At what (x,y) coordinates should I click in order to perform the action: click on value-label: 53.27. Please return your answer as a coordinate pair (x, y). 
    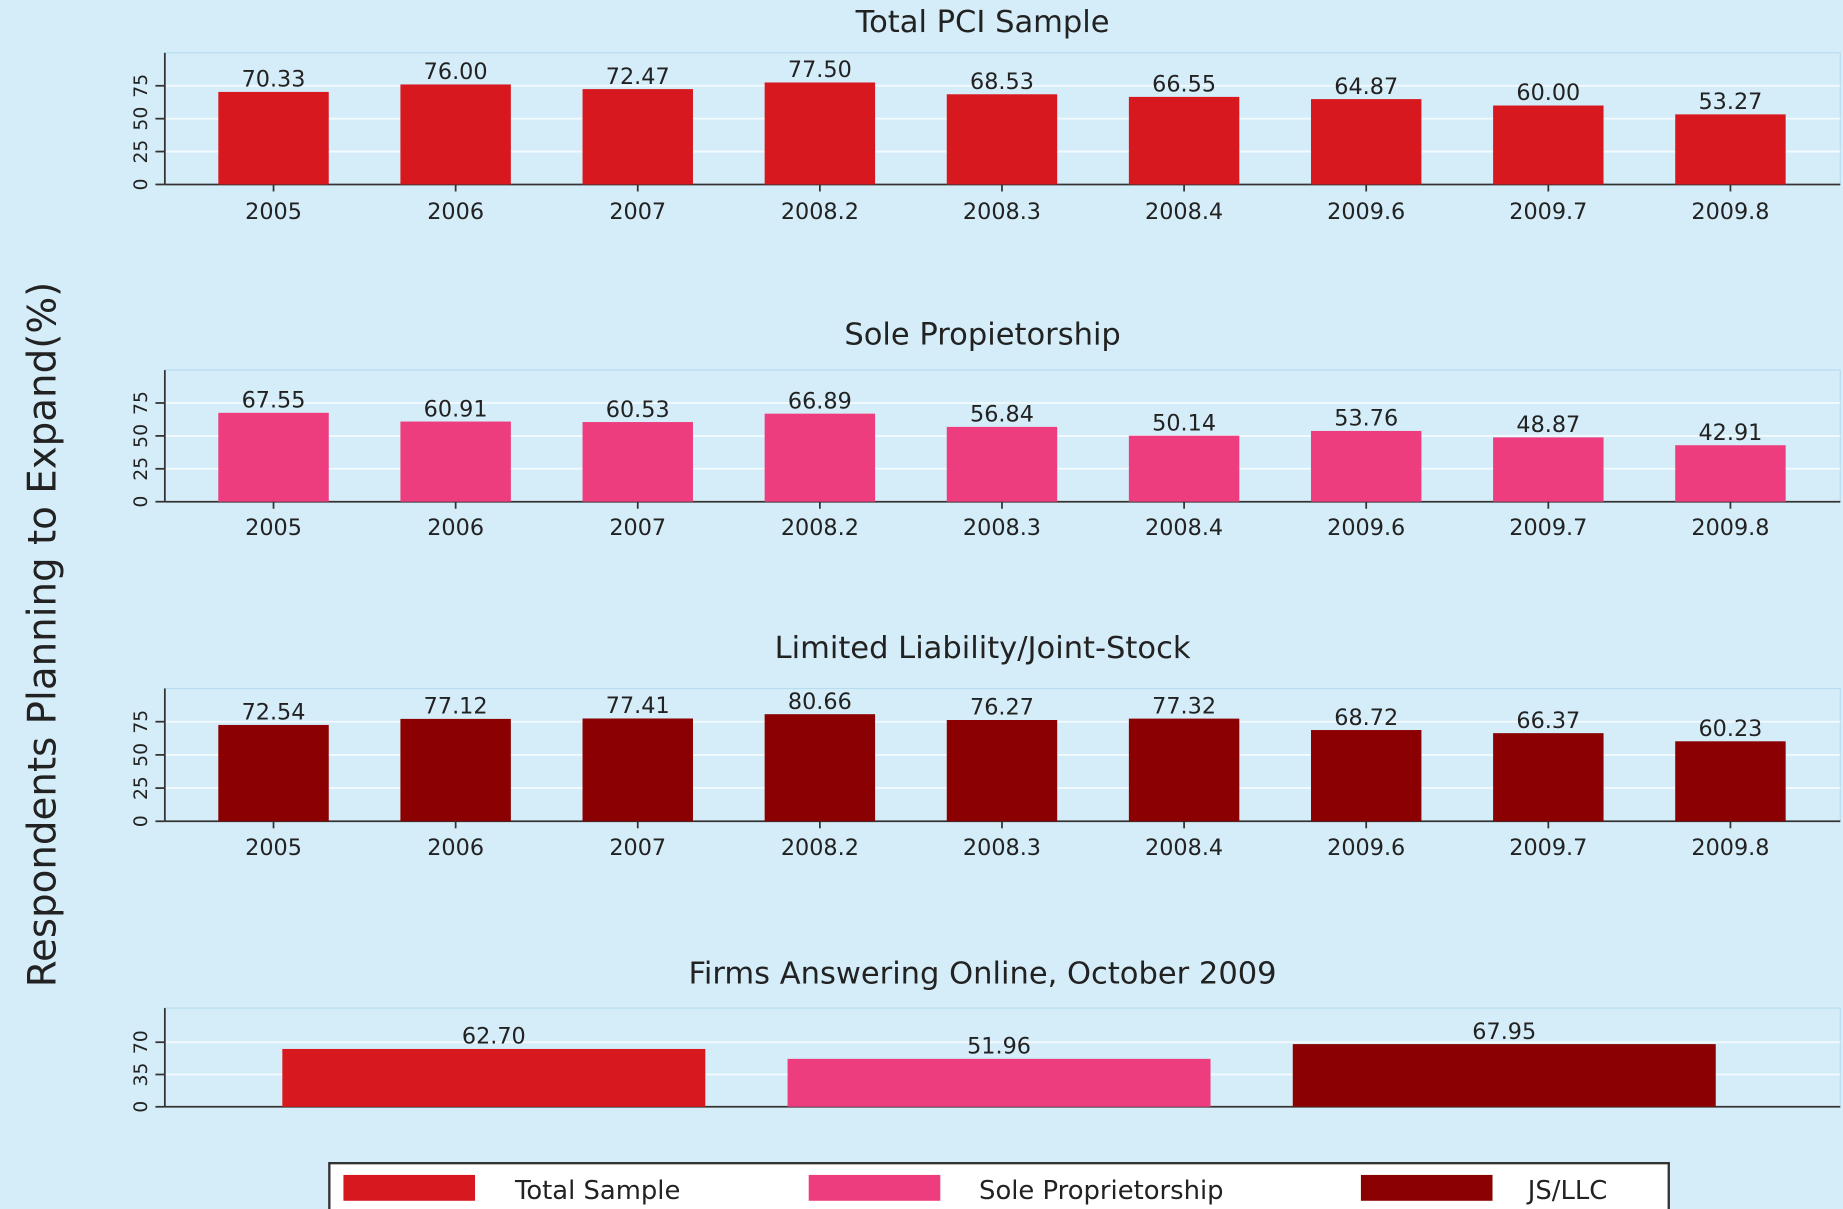
    Looking at the image, I should click on (1730, 102).